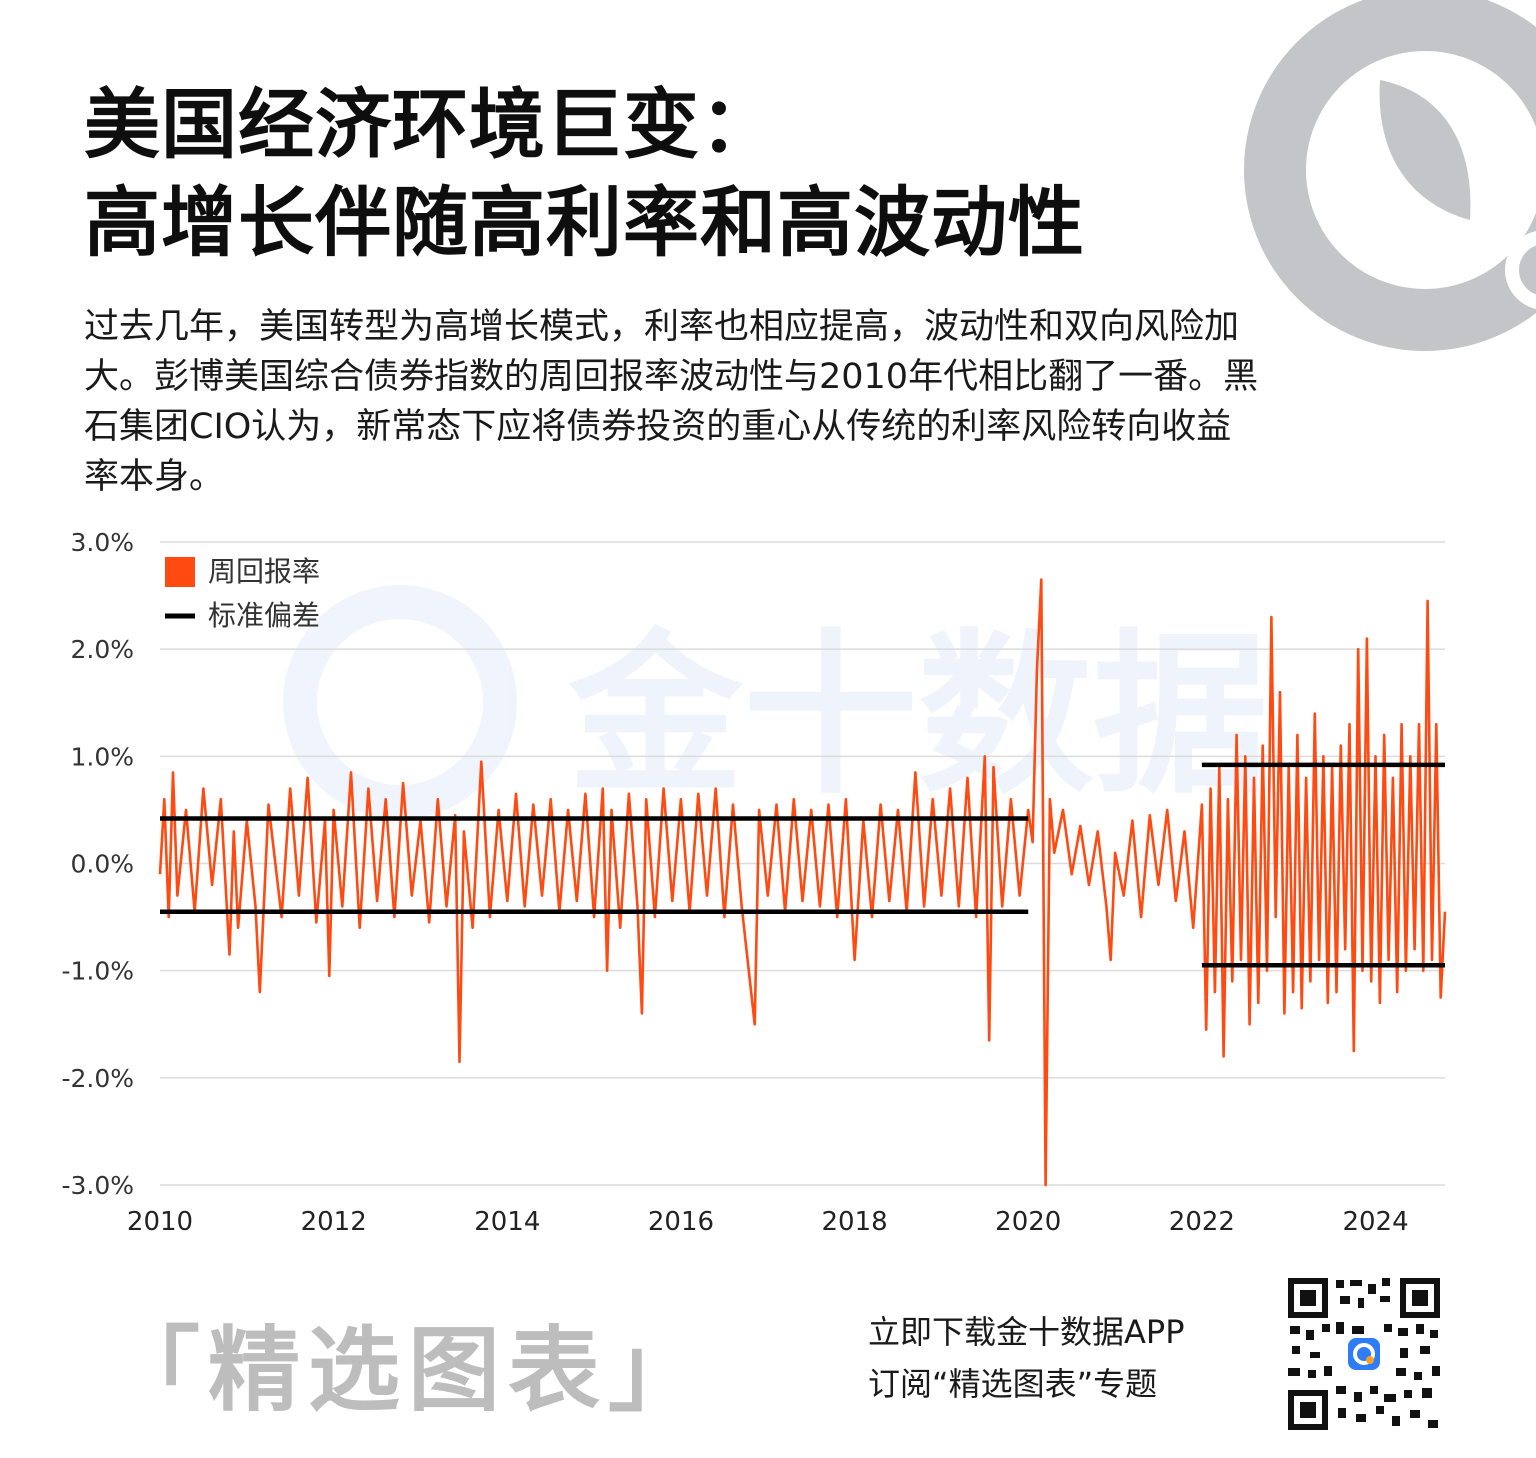 The height and width of the screenshot is (1458, 1536). What do you see at coordinates (102, 864) in the screenshot?
I see `y-tick-label: 0.0%` at bounding box center [102, 864].